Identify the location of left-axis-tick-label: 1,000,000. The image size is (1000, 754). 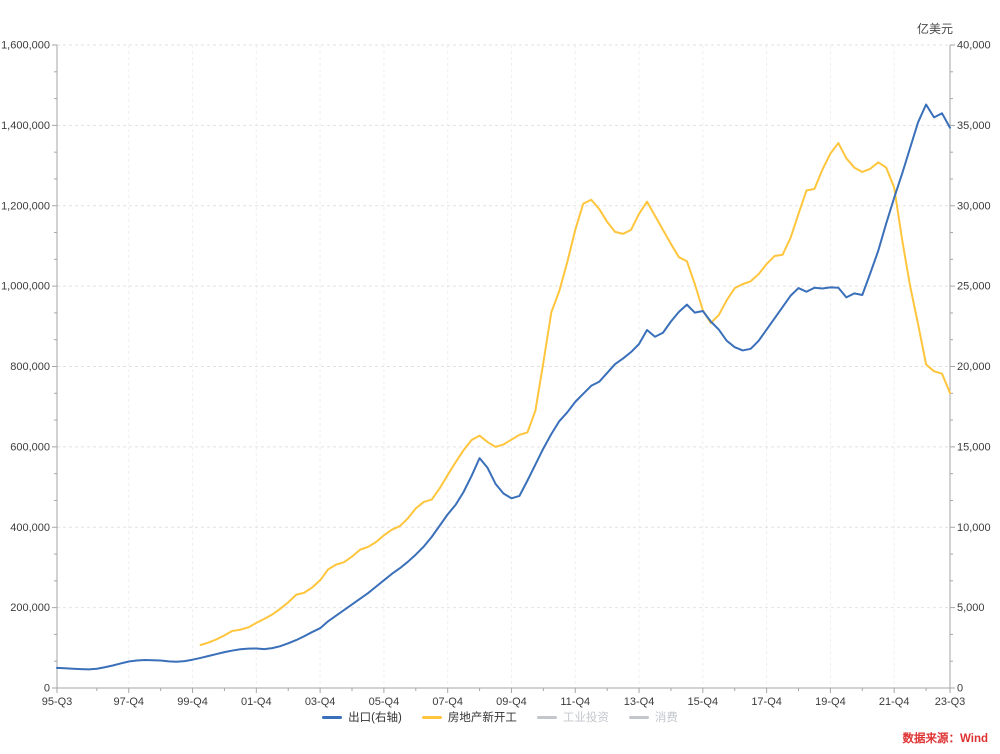
(25, 287).